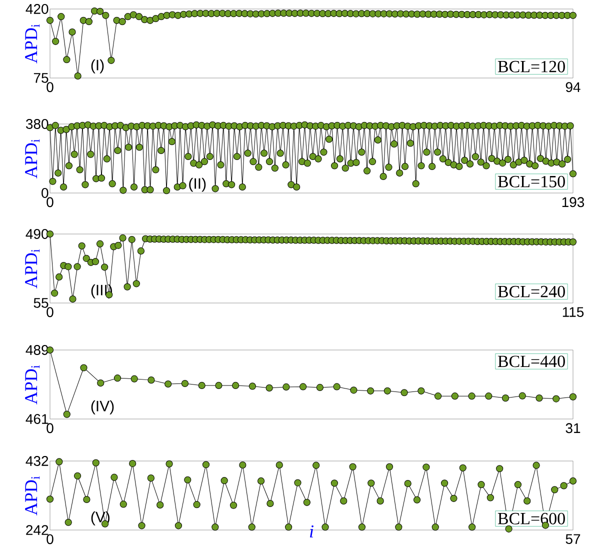 The image size is (596, 560). What do you see at coordinates (573, 87) in the screenshot?
I see `x-tick-label: 94` at bounding box center [573, 87].